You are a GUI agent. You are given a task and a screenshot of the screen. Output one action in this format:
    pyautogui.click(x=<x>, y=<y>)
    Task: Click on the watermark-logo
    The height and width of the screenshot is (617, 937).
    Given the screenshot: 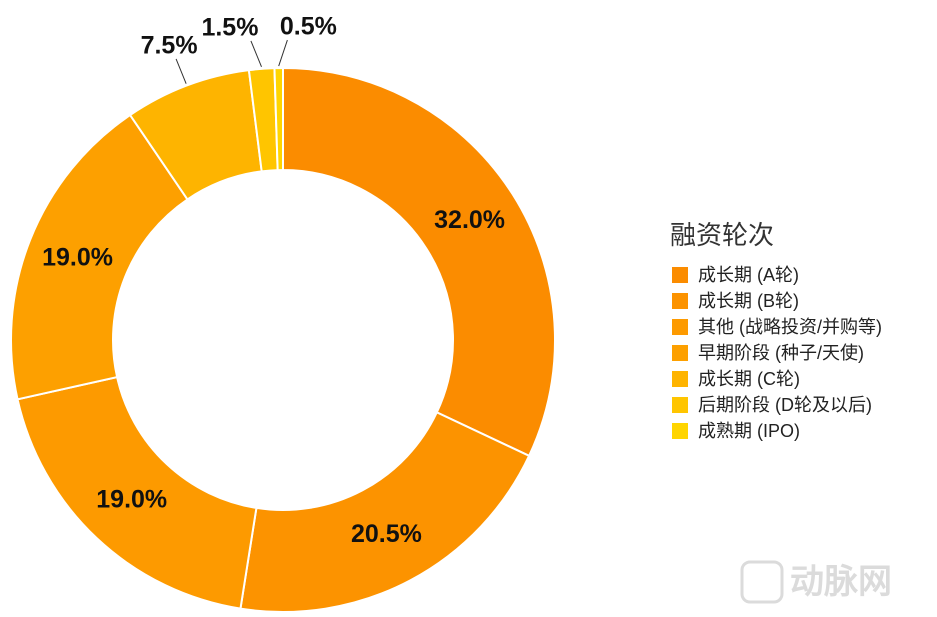 What is the action you would take?
    pyautogui.click(x=762, y=582)
    